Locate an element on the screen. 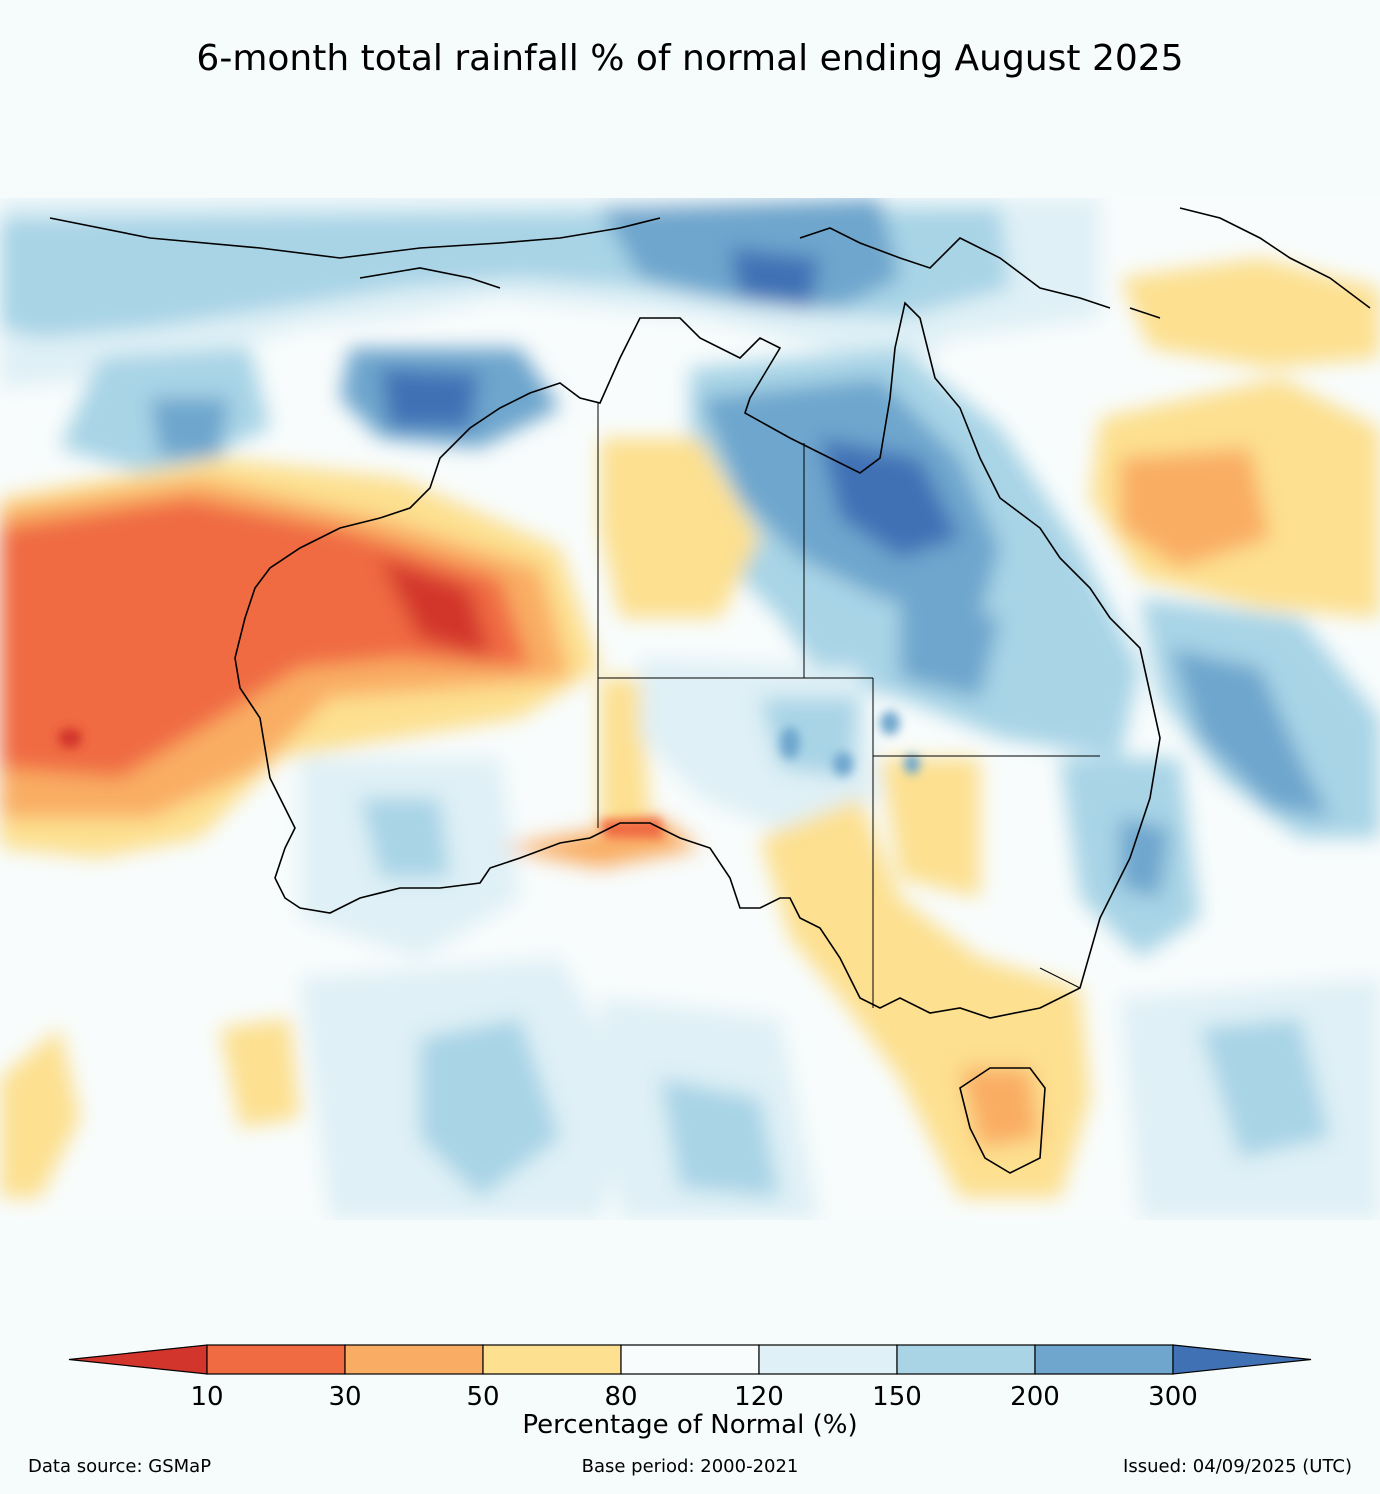 The image size is (1380, 1494). colorbar-tick-label: 50 is located at coordinates (482, 1397).